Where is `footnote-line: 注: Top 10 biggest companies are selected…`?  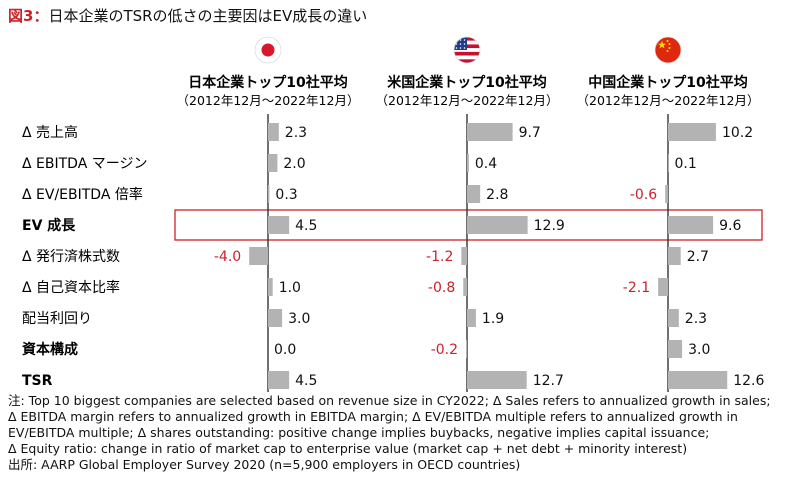 footnote-line: 注: Top 10 biggest companies are selected… is located at coordinates (389, 400).